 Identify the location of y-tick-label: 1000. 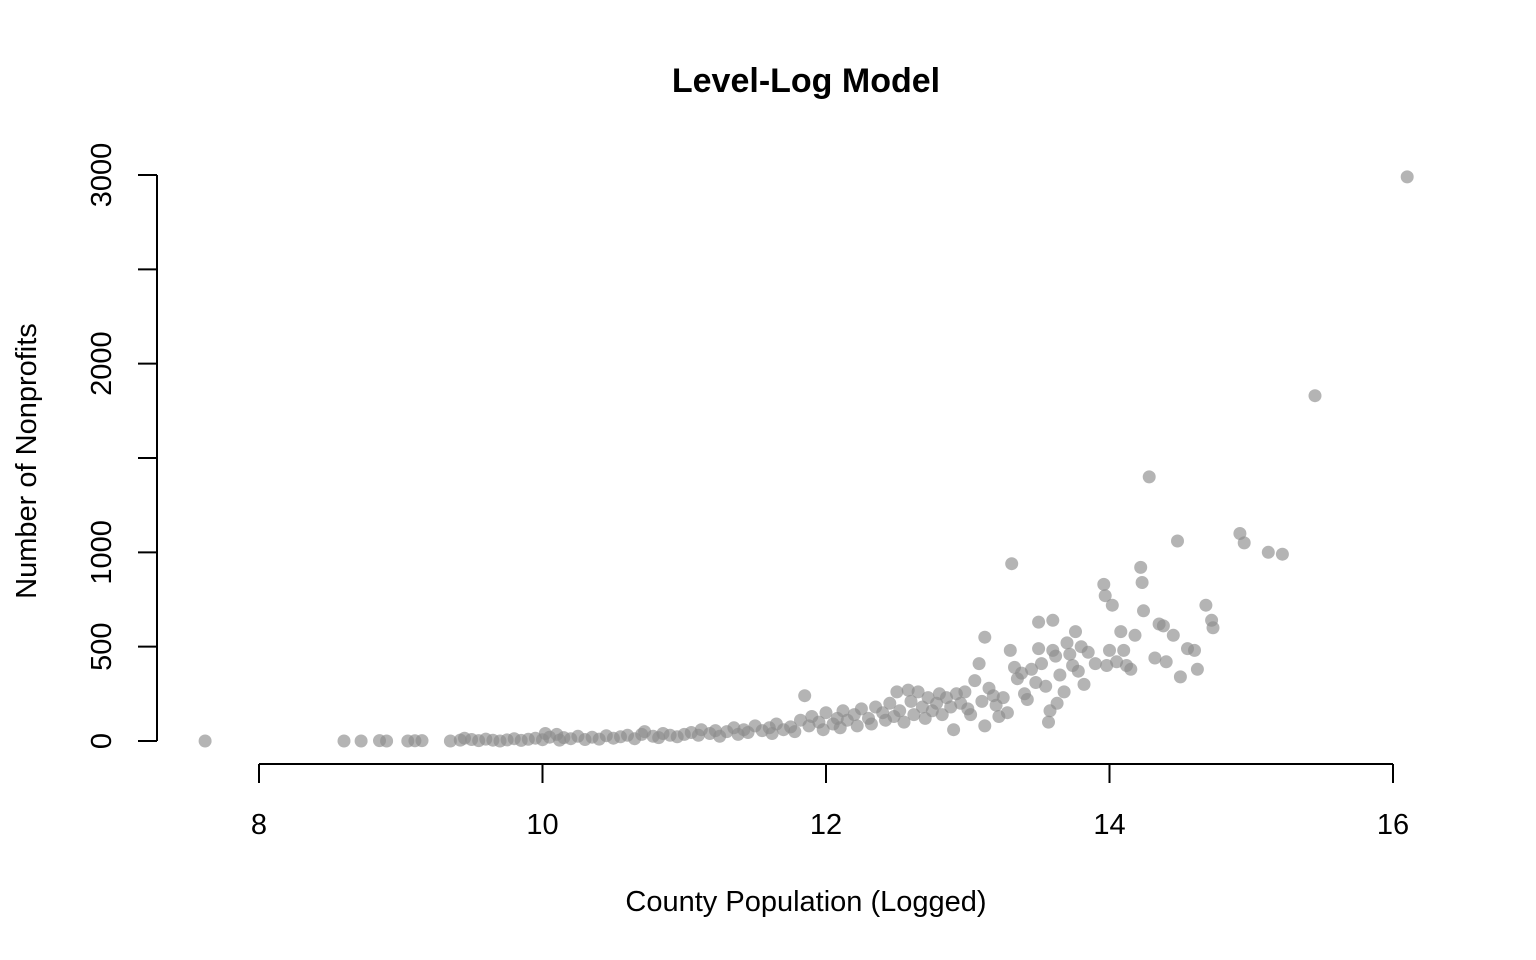
(102, 552).